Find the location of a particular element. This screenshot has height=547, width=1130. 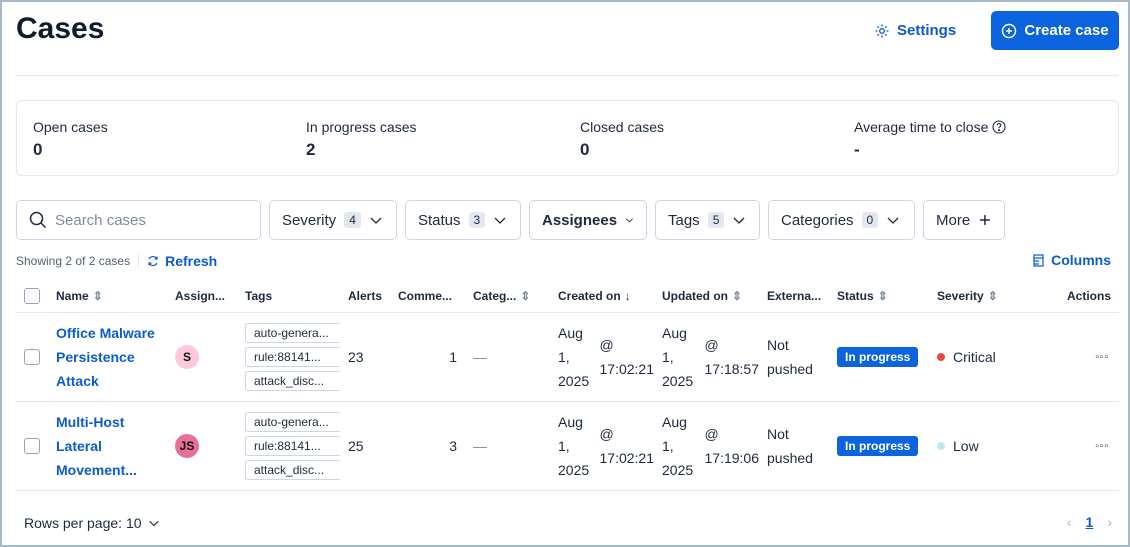

toolbar-separator is located at coordinates (139, 261).